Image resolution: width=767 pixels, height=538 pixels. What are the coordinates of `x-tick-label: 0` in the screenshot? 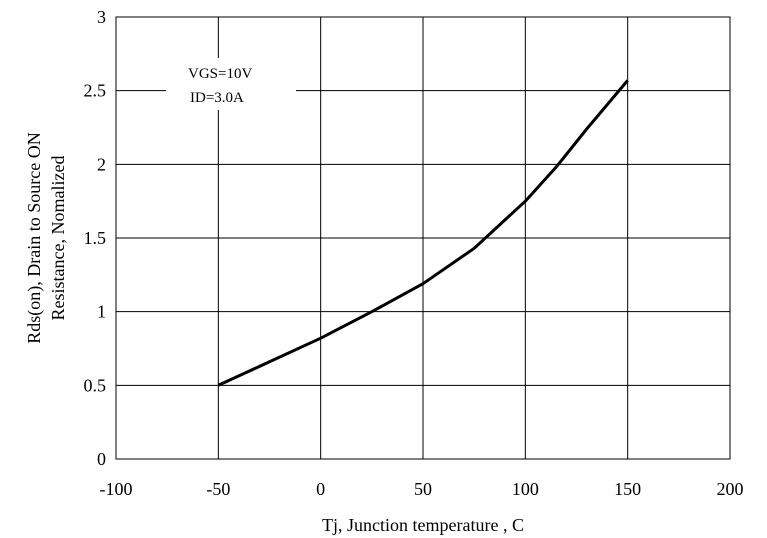 It's located at (320, 489).